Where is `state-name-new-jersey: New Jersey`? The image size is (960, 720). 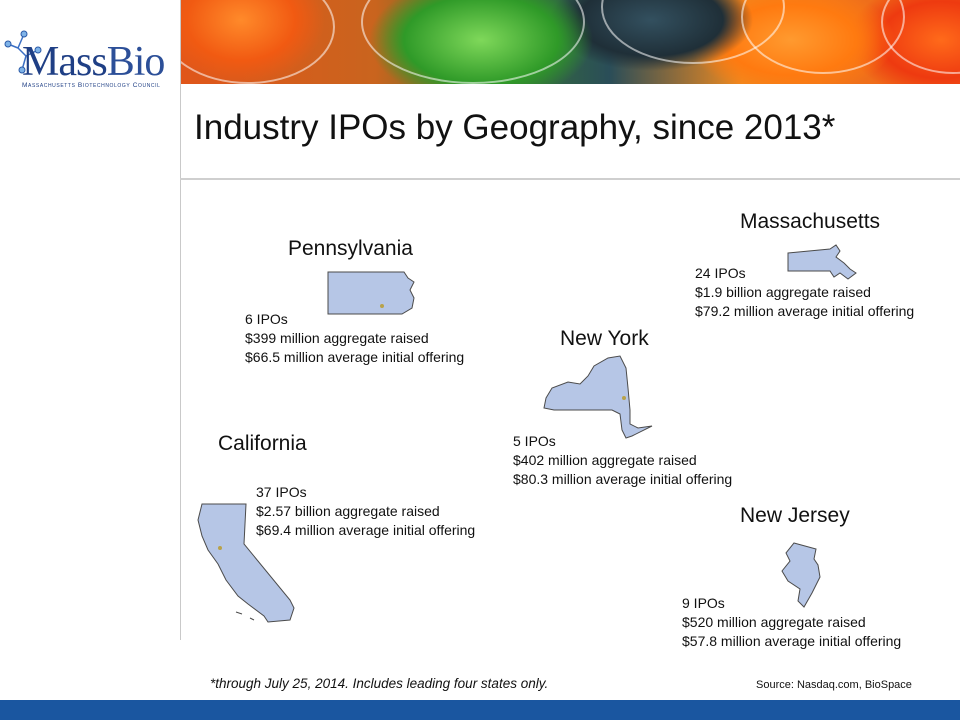
state-name-new-jersey: New Jersey is located at coordinates (795, 515).